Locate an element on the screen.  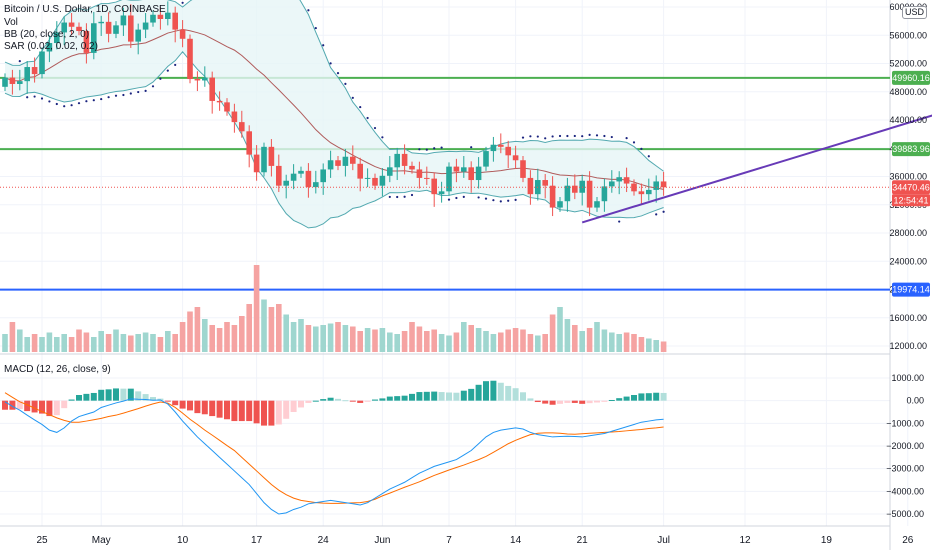
time-tick-label: 24 is located at coordinates (324, 540).